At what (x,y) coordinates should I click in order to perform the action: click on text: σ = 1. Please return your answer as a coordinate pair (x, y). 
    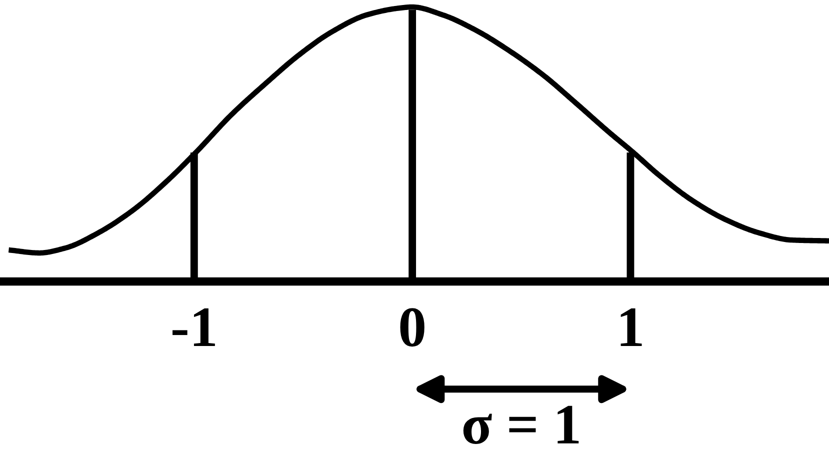
    Looking at the image, I should click on (521, 425).